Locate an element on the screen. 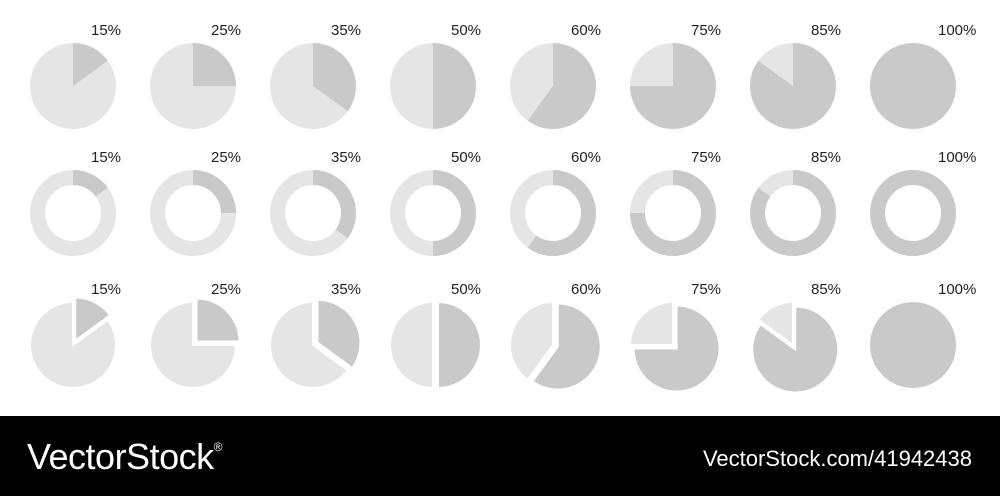  exploded-chart-85: 85% is located at coordinates (796, 337).